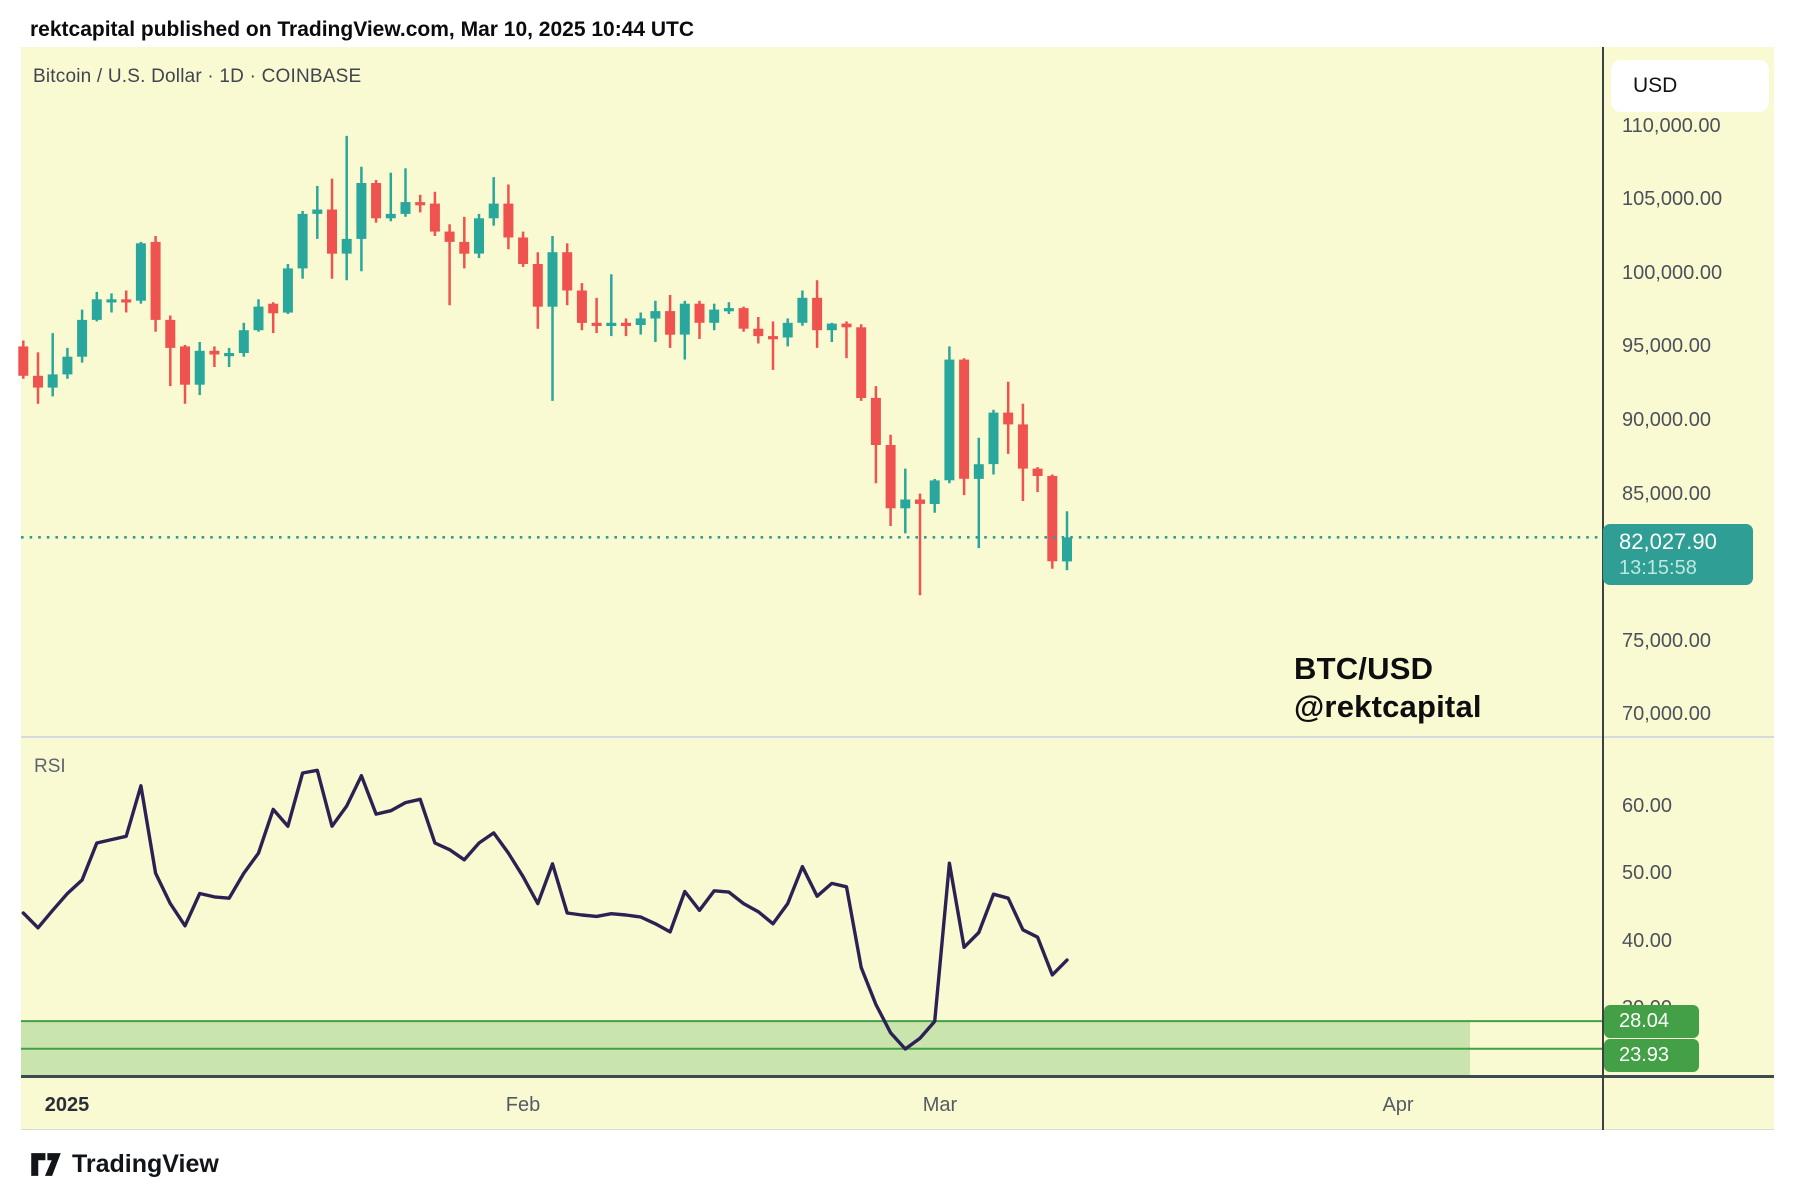  I want to click on chart-bottom-edge, so click(897, 1129).